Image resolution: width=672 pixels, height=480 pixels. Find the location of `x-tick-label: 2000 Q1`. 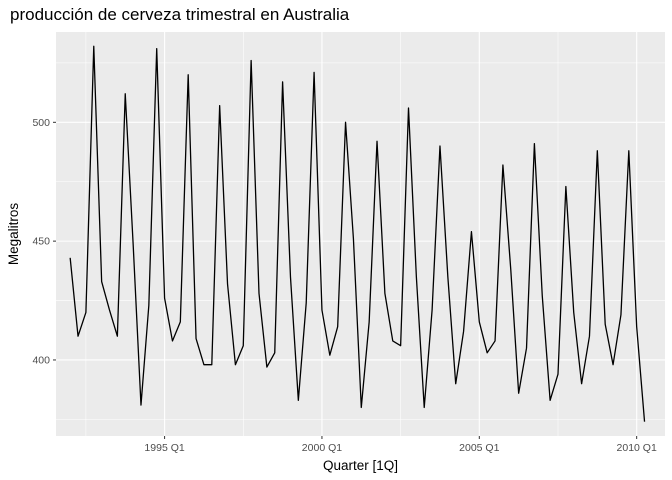

x-tick-label: 2000 Q1 is located at coordinates (322, 448).